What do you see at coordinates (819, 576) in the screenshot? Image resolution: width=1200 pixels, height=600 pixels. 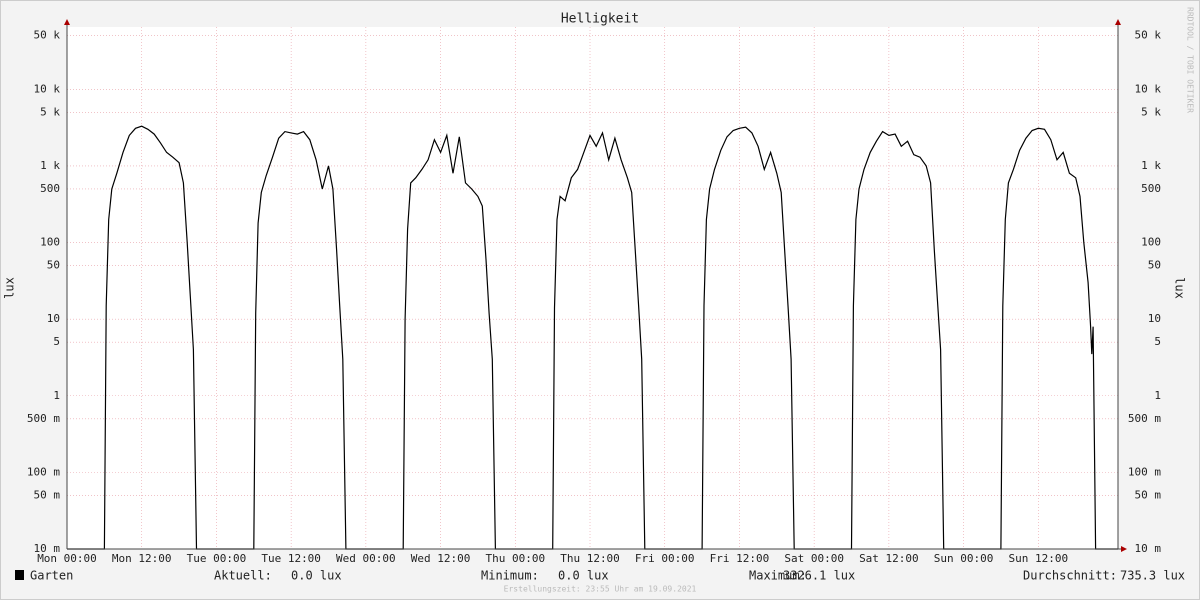 I see `stat-value: 3326.1 lux` at bounding box center [819, 576].